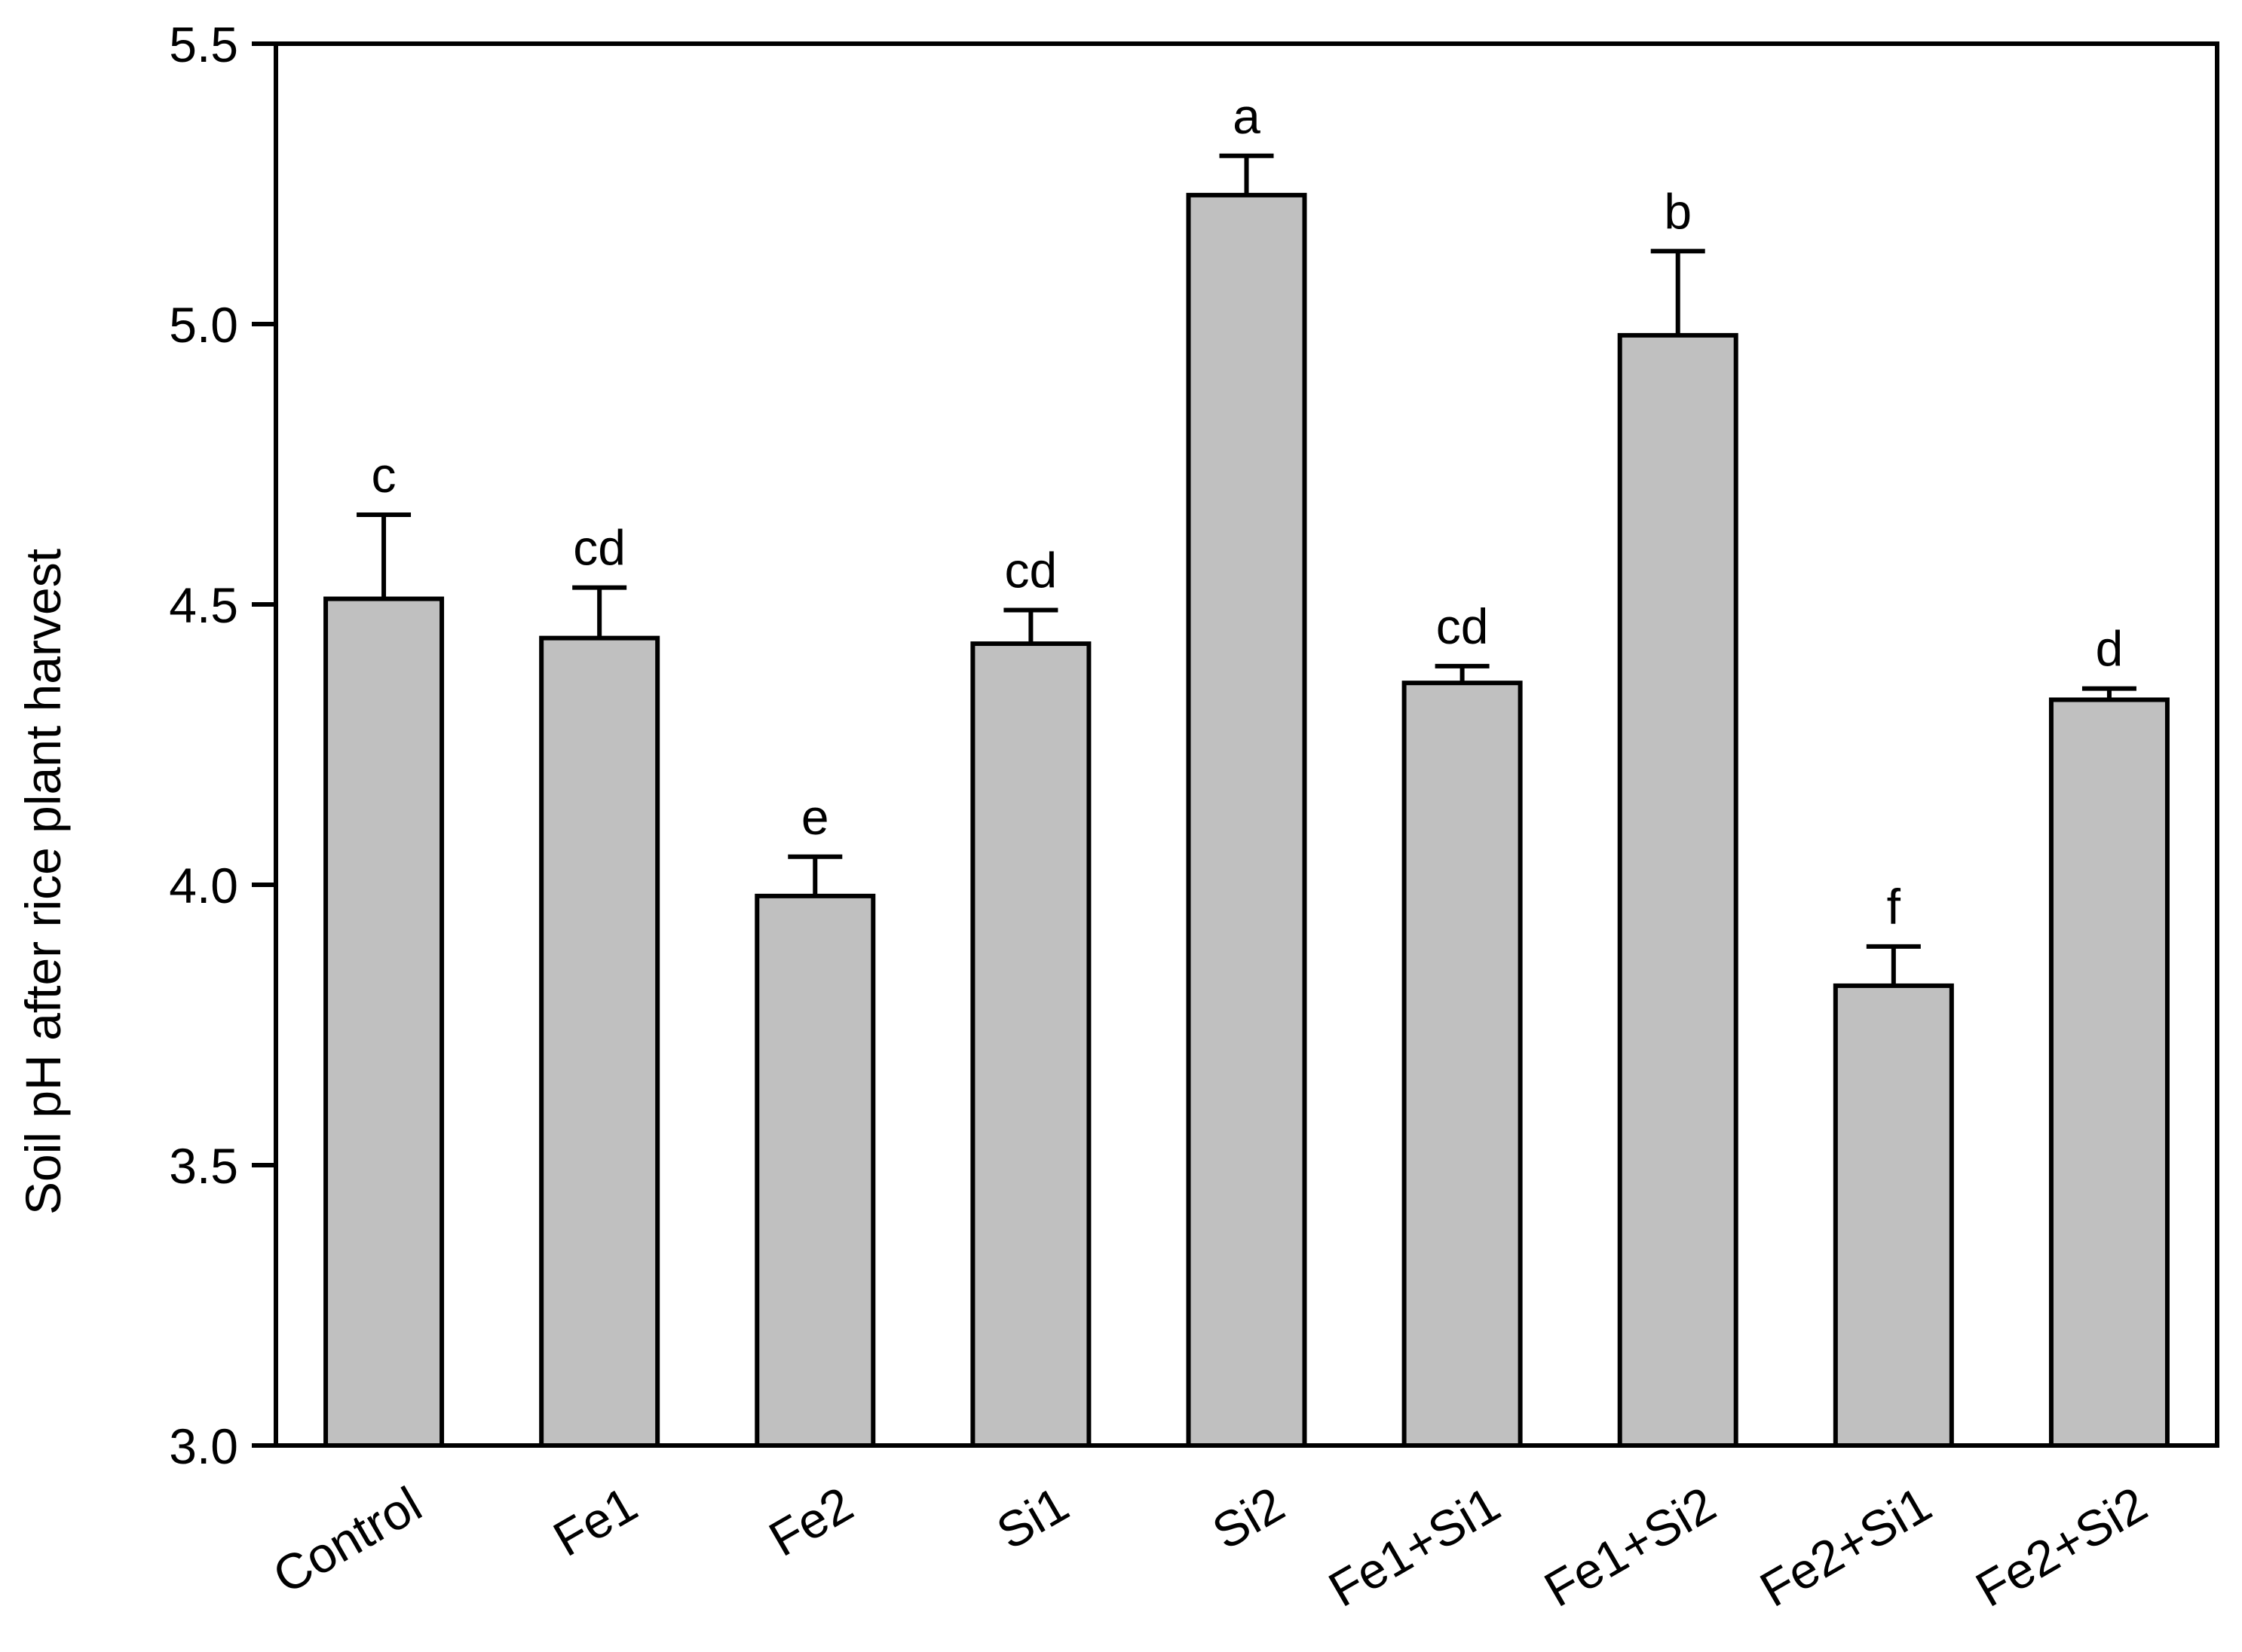  I want to click on y-tick-label: 3.0, so click(203, 1446).